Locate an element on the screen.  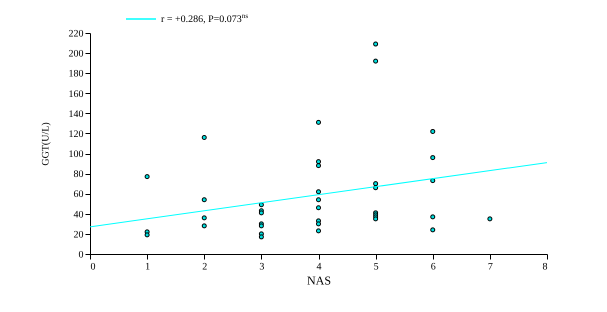
x-tick-label: 7 is located at coordinates (490, 267).